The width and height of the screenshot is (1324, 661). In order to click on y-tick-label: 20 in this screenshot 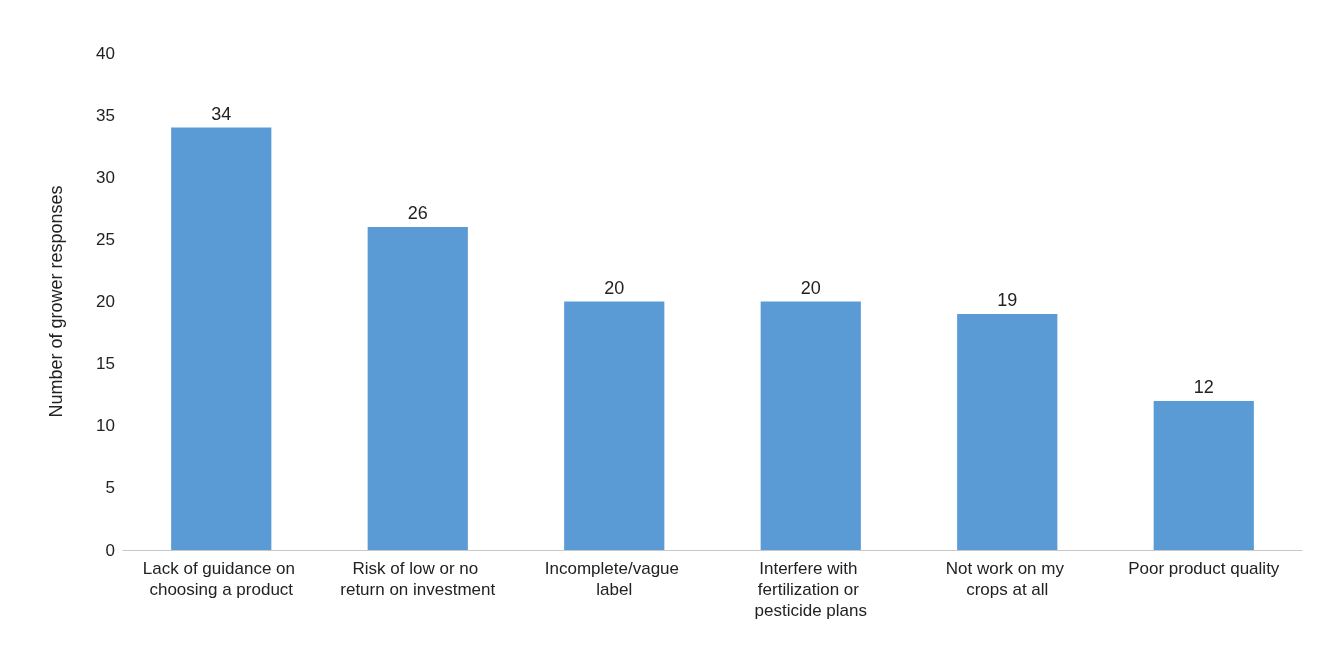, I will do `click(105, 301)`.